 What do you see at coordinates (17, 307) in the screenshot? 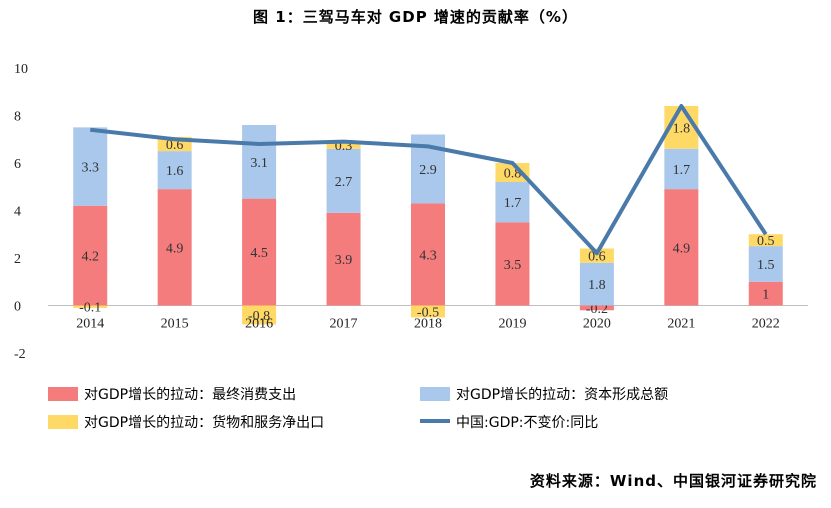
I see `y-tick-label: 0` at bounding box center [17, 307].